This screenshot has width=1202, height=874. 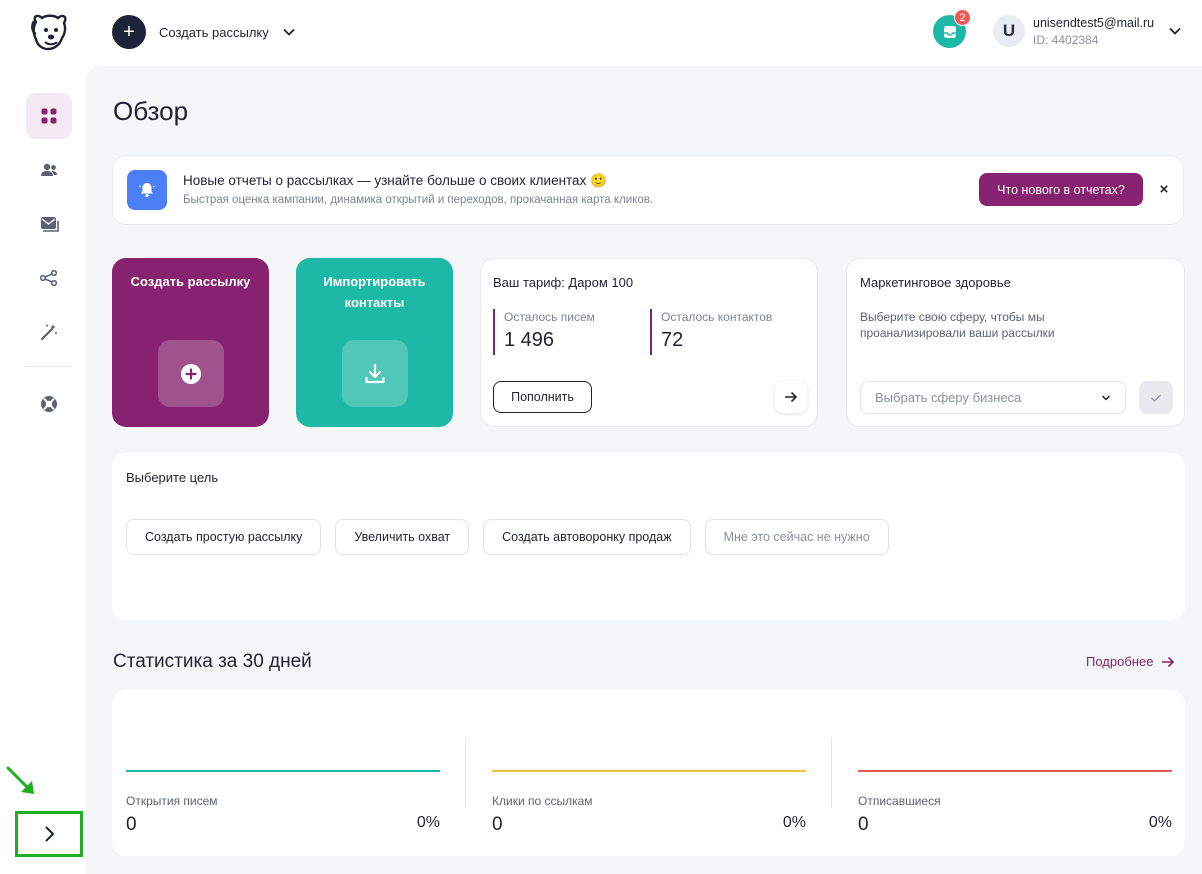 I want to click on sidebar-item-automation, so click(x=49, y=278).